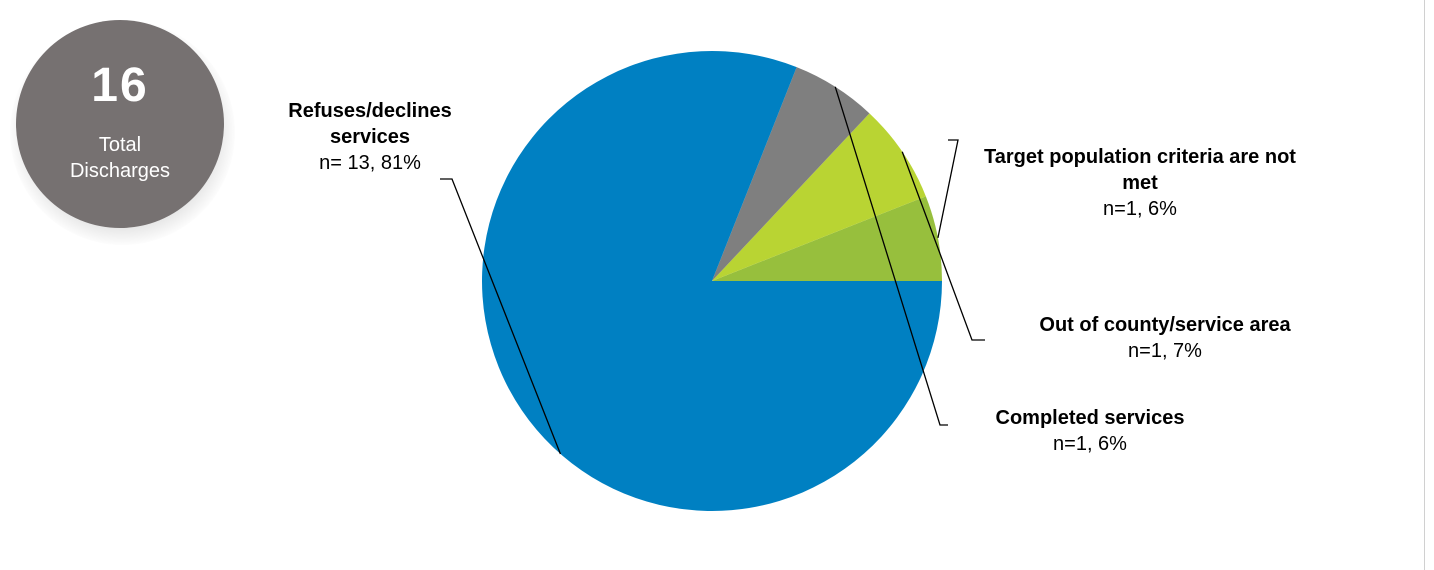 The width and height of the screenshot is (1434, 570). What do you see at coordinates (1140, 170) in the screenshot?
I see `slice-label-name: Target population criteria are not met` at bounding box center [1140, 170].